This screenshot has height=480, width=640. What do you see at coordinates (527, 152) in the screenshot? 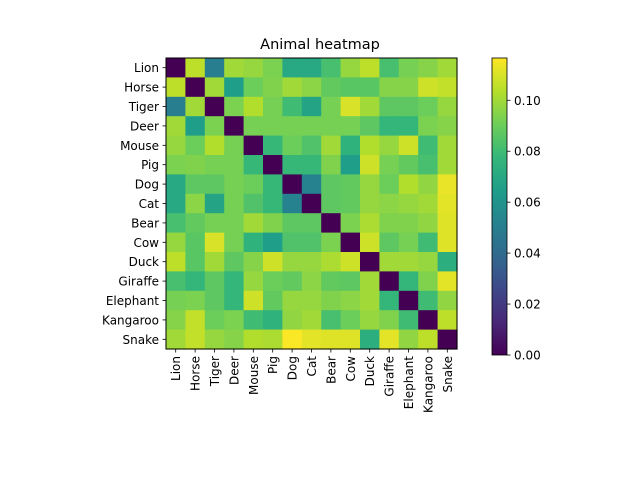
I see `colorbar-tick-label: 0.08` at bounding box center [527, 152].